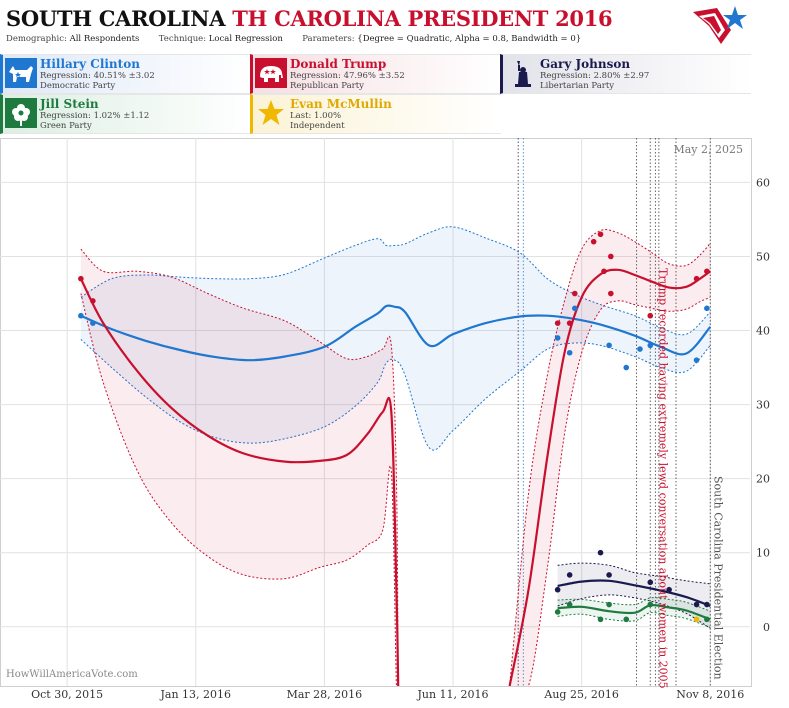  I want to click on y-tick-label: 0, so click(766, 627).